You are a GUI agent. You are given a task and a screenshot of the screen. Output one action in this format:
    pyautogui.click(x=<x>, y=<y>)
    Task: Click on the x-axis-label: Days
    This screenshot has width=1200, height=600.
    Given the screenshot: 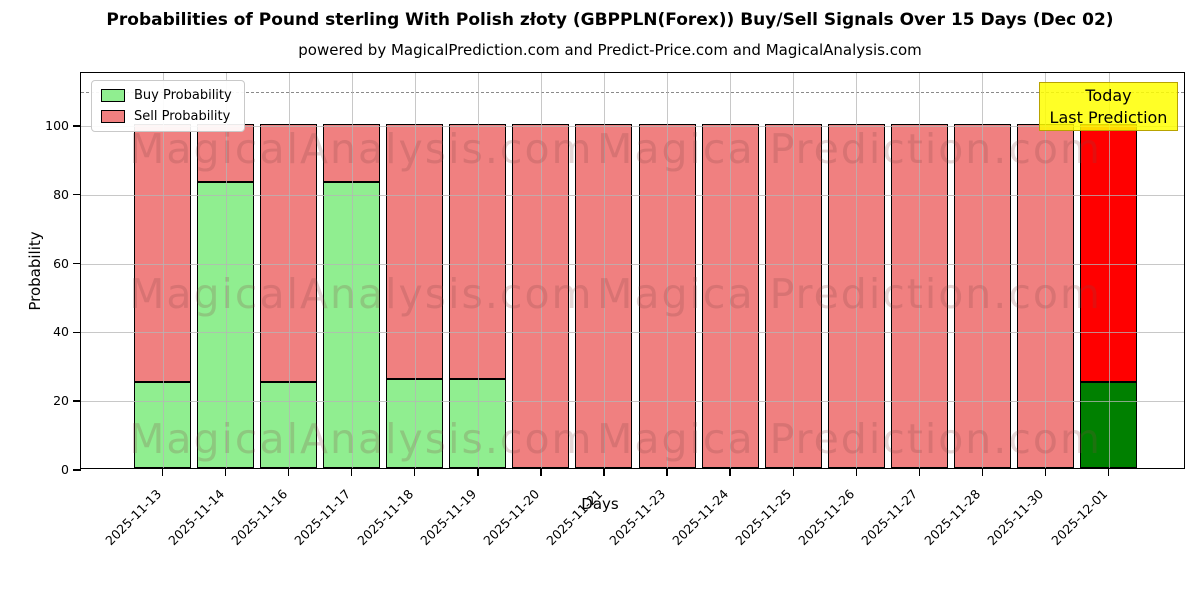 What is the action you would take?
    pyautogui.click(x=600, y=504)
    